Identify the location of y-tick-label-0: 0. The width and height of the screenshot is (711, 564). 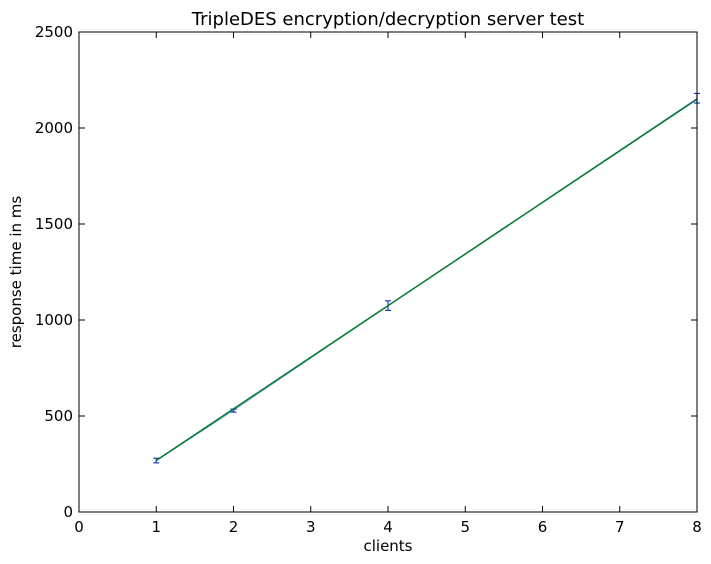
(68, 512).